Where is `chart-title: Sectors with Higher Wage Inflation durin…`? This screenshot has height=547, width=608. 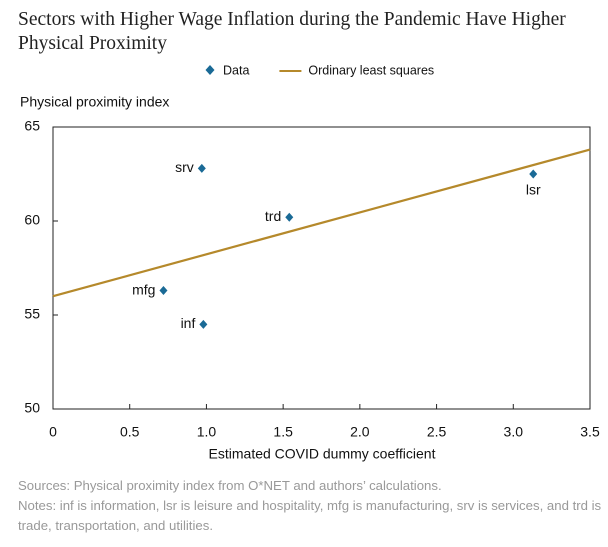
chart-title: Sectors with Higher Wage Inflation durin… is located at coordinates (292, 31).